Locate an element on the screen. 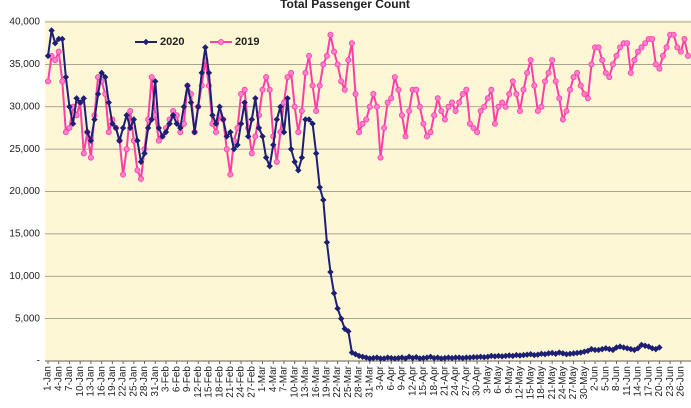 The height and width of the screenshot is (408, 691). x-tick-label: 19-Mar is located at coordinates (327, 381).